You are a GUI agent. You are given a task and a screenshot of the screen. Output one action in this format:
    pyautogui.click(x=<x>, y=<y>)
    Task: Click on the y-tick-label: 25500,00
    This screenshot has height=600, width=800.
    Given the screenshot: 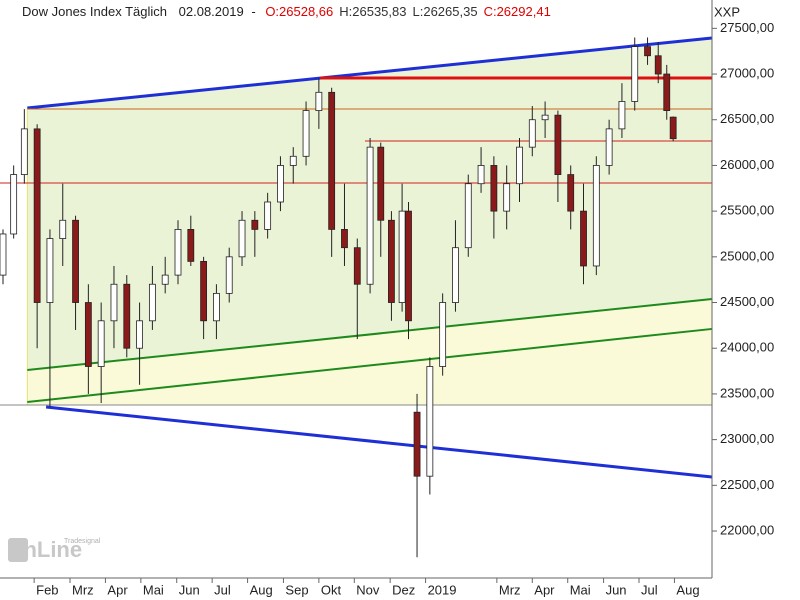 What is the action you would take?
    pyautogui.click(x=747, y=210)
    